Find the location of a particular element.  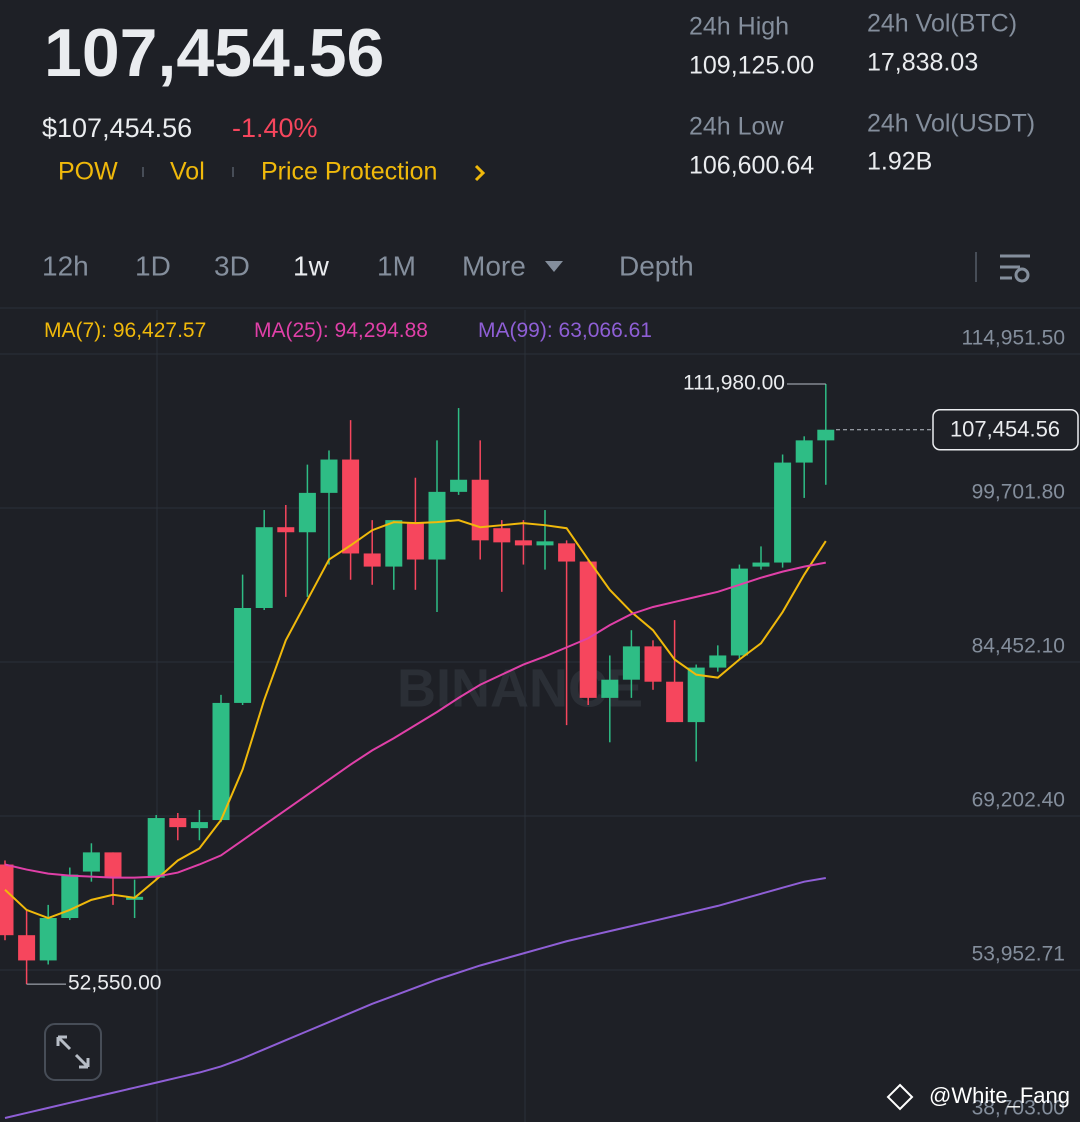

expand-button is located at coordinates (73, 1052).